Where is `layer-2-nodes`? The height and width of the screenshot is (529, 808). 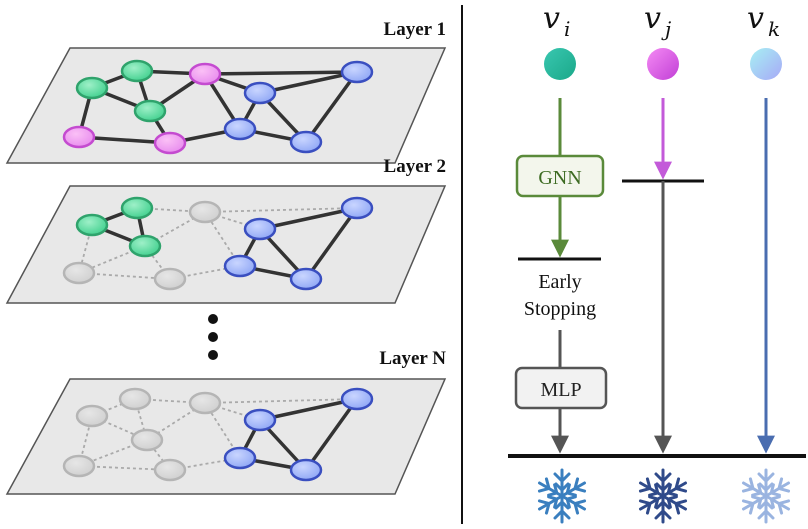
layer-2-nodes is located at coordinates (218, 243).